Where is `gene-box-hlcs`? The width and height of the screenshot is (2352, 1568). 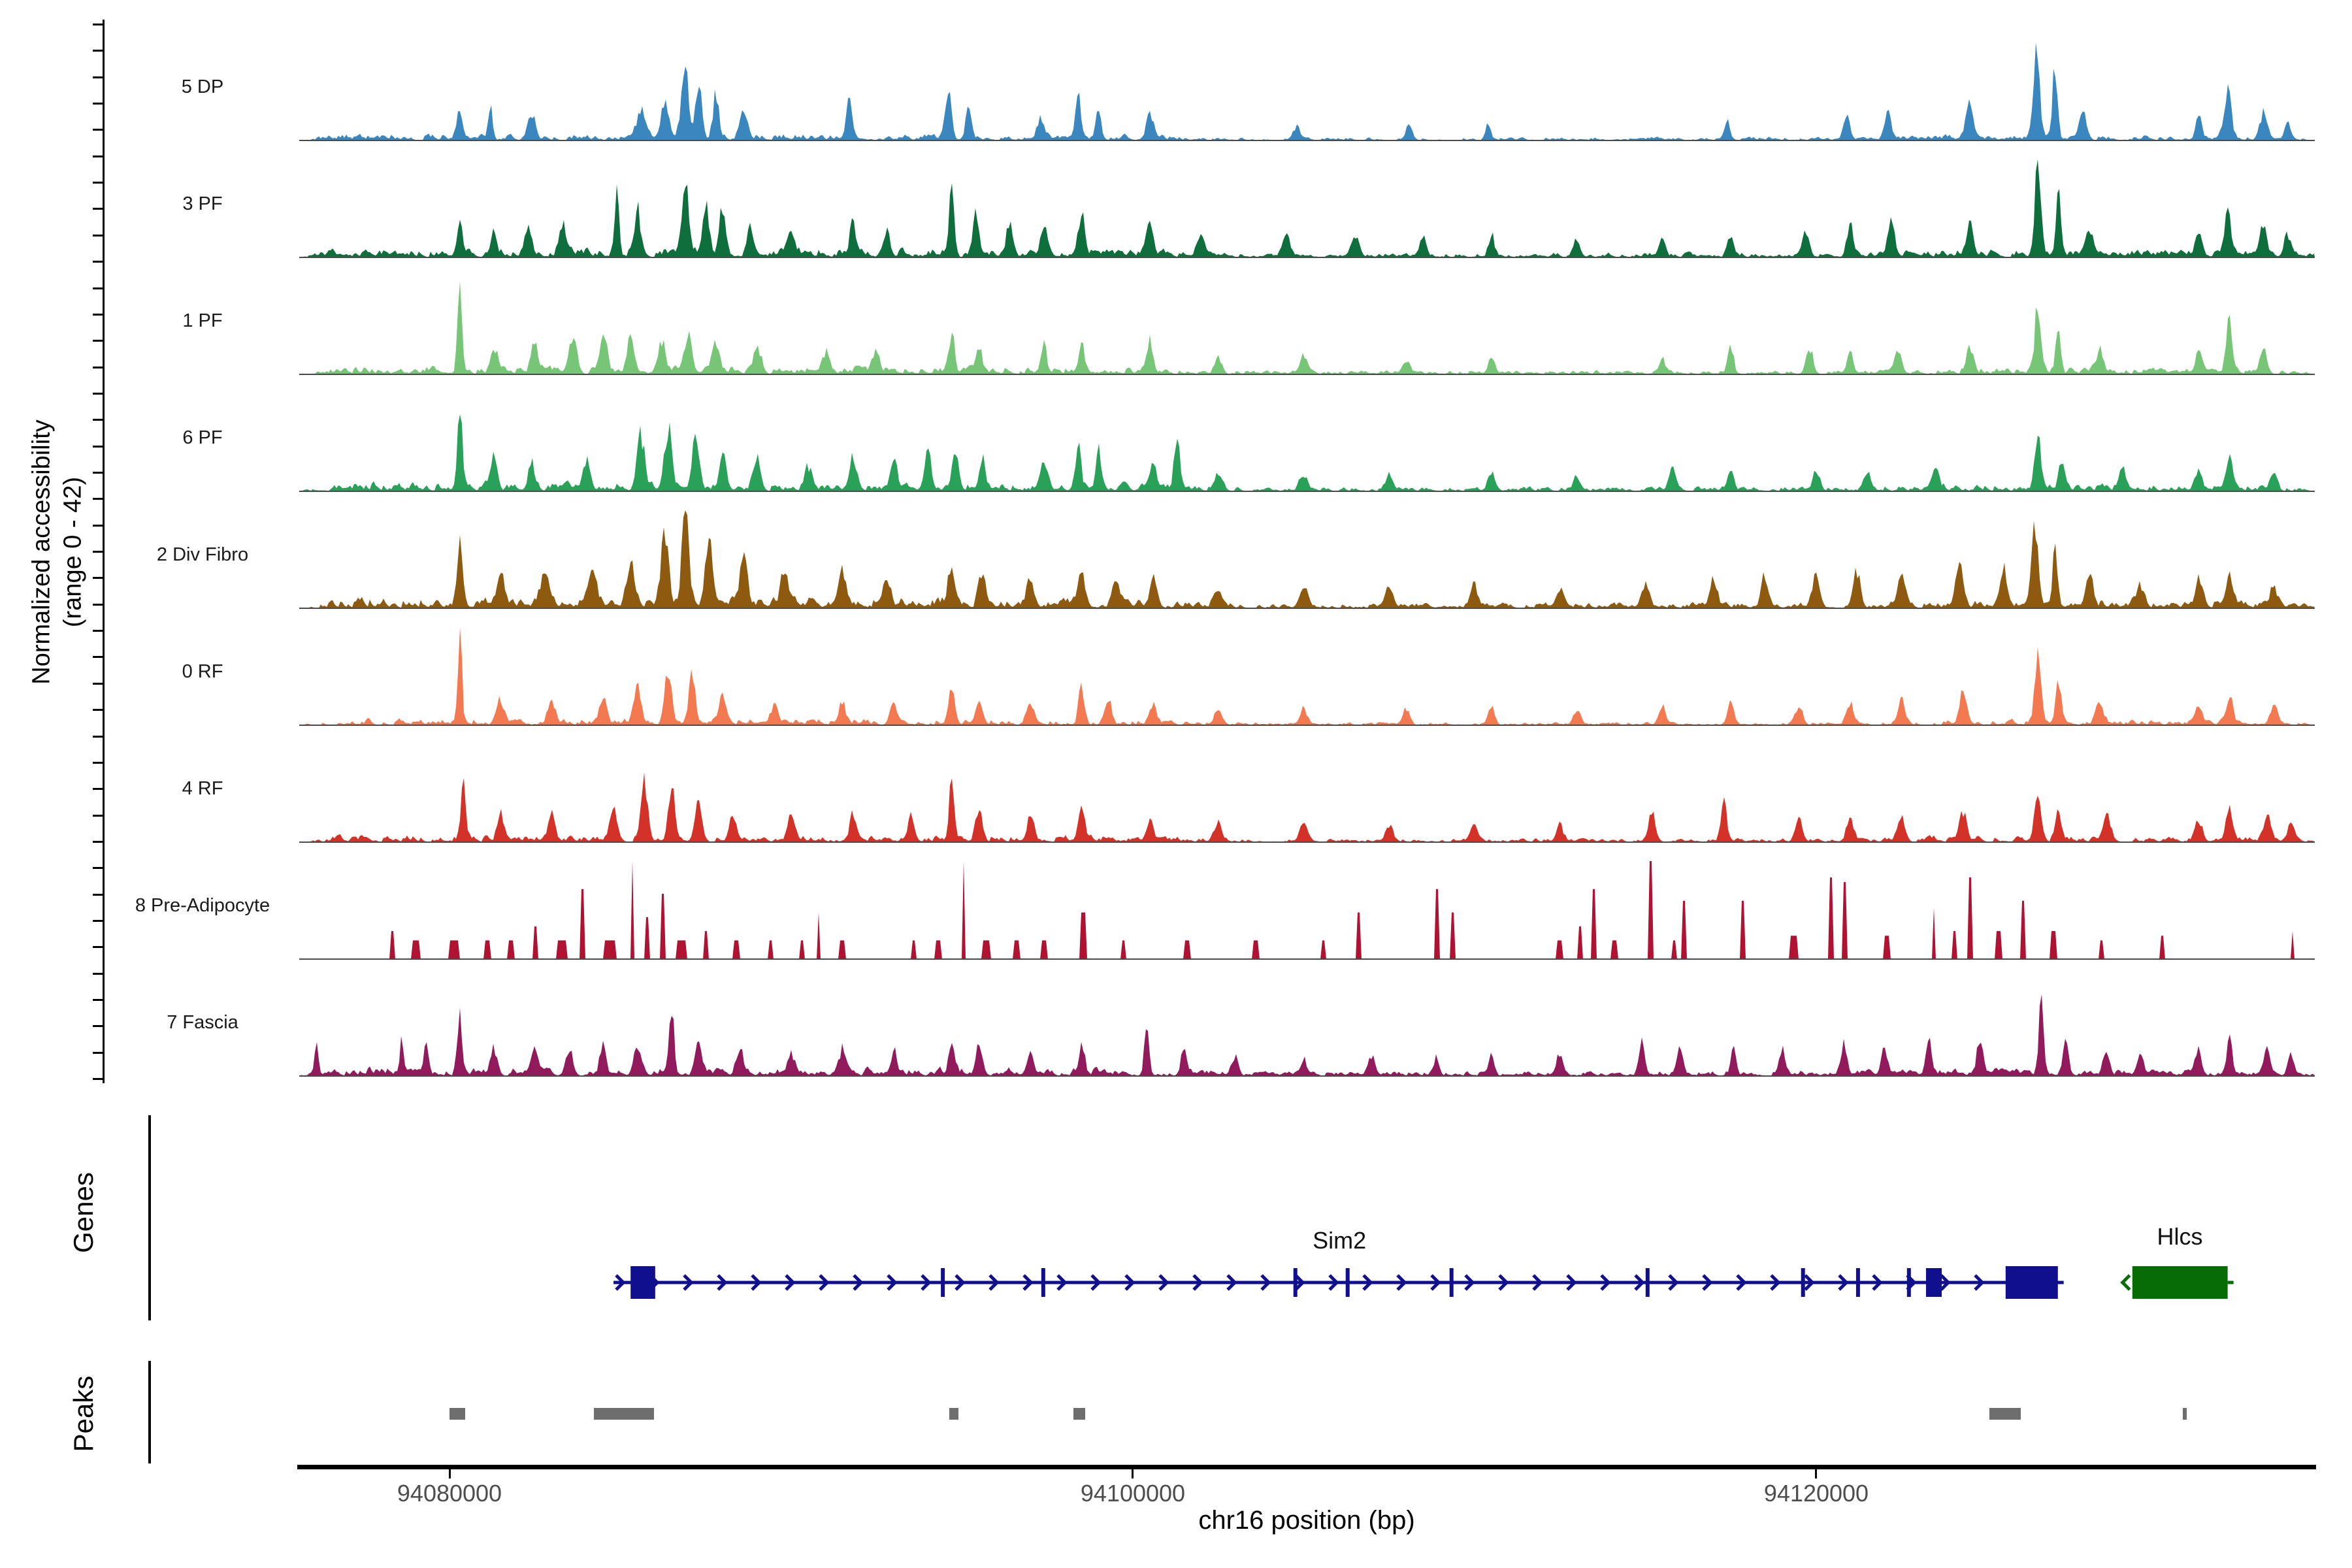
gene-box-hlcs is located at coordinates (2180, 1282).